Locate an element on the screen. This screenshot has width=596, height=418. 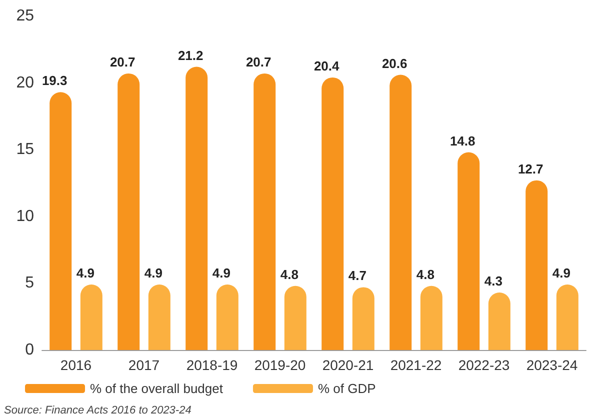
y-tick-label: 20 is located at coordinates (25, 83).